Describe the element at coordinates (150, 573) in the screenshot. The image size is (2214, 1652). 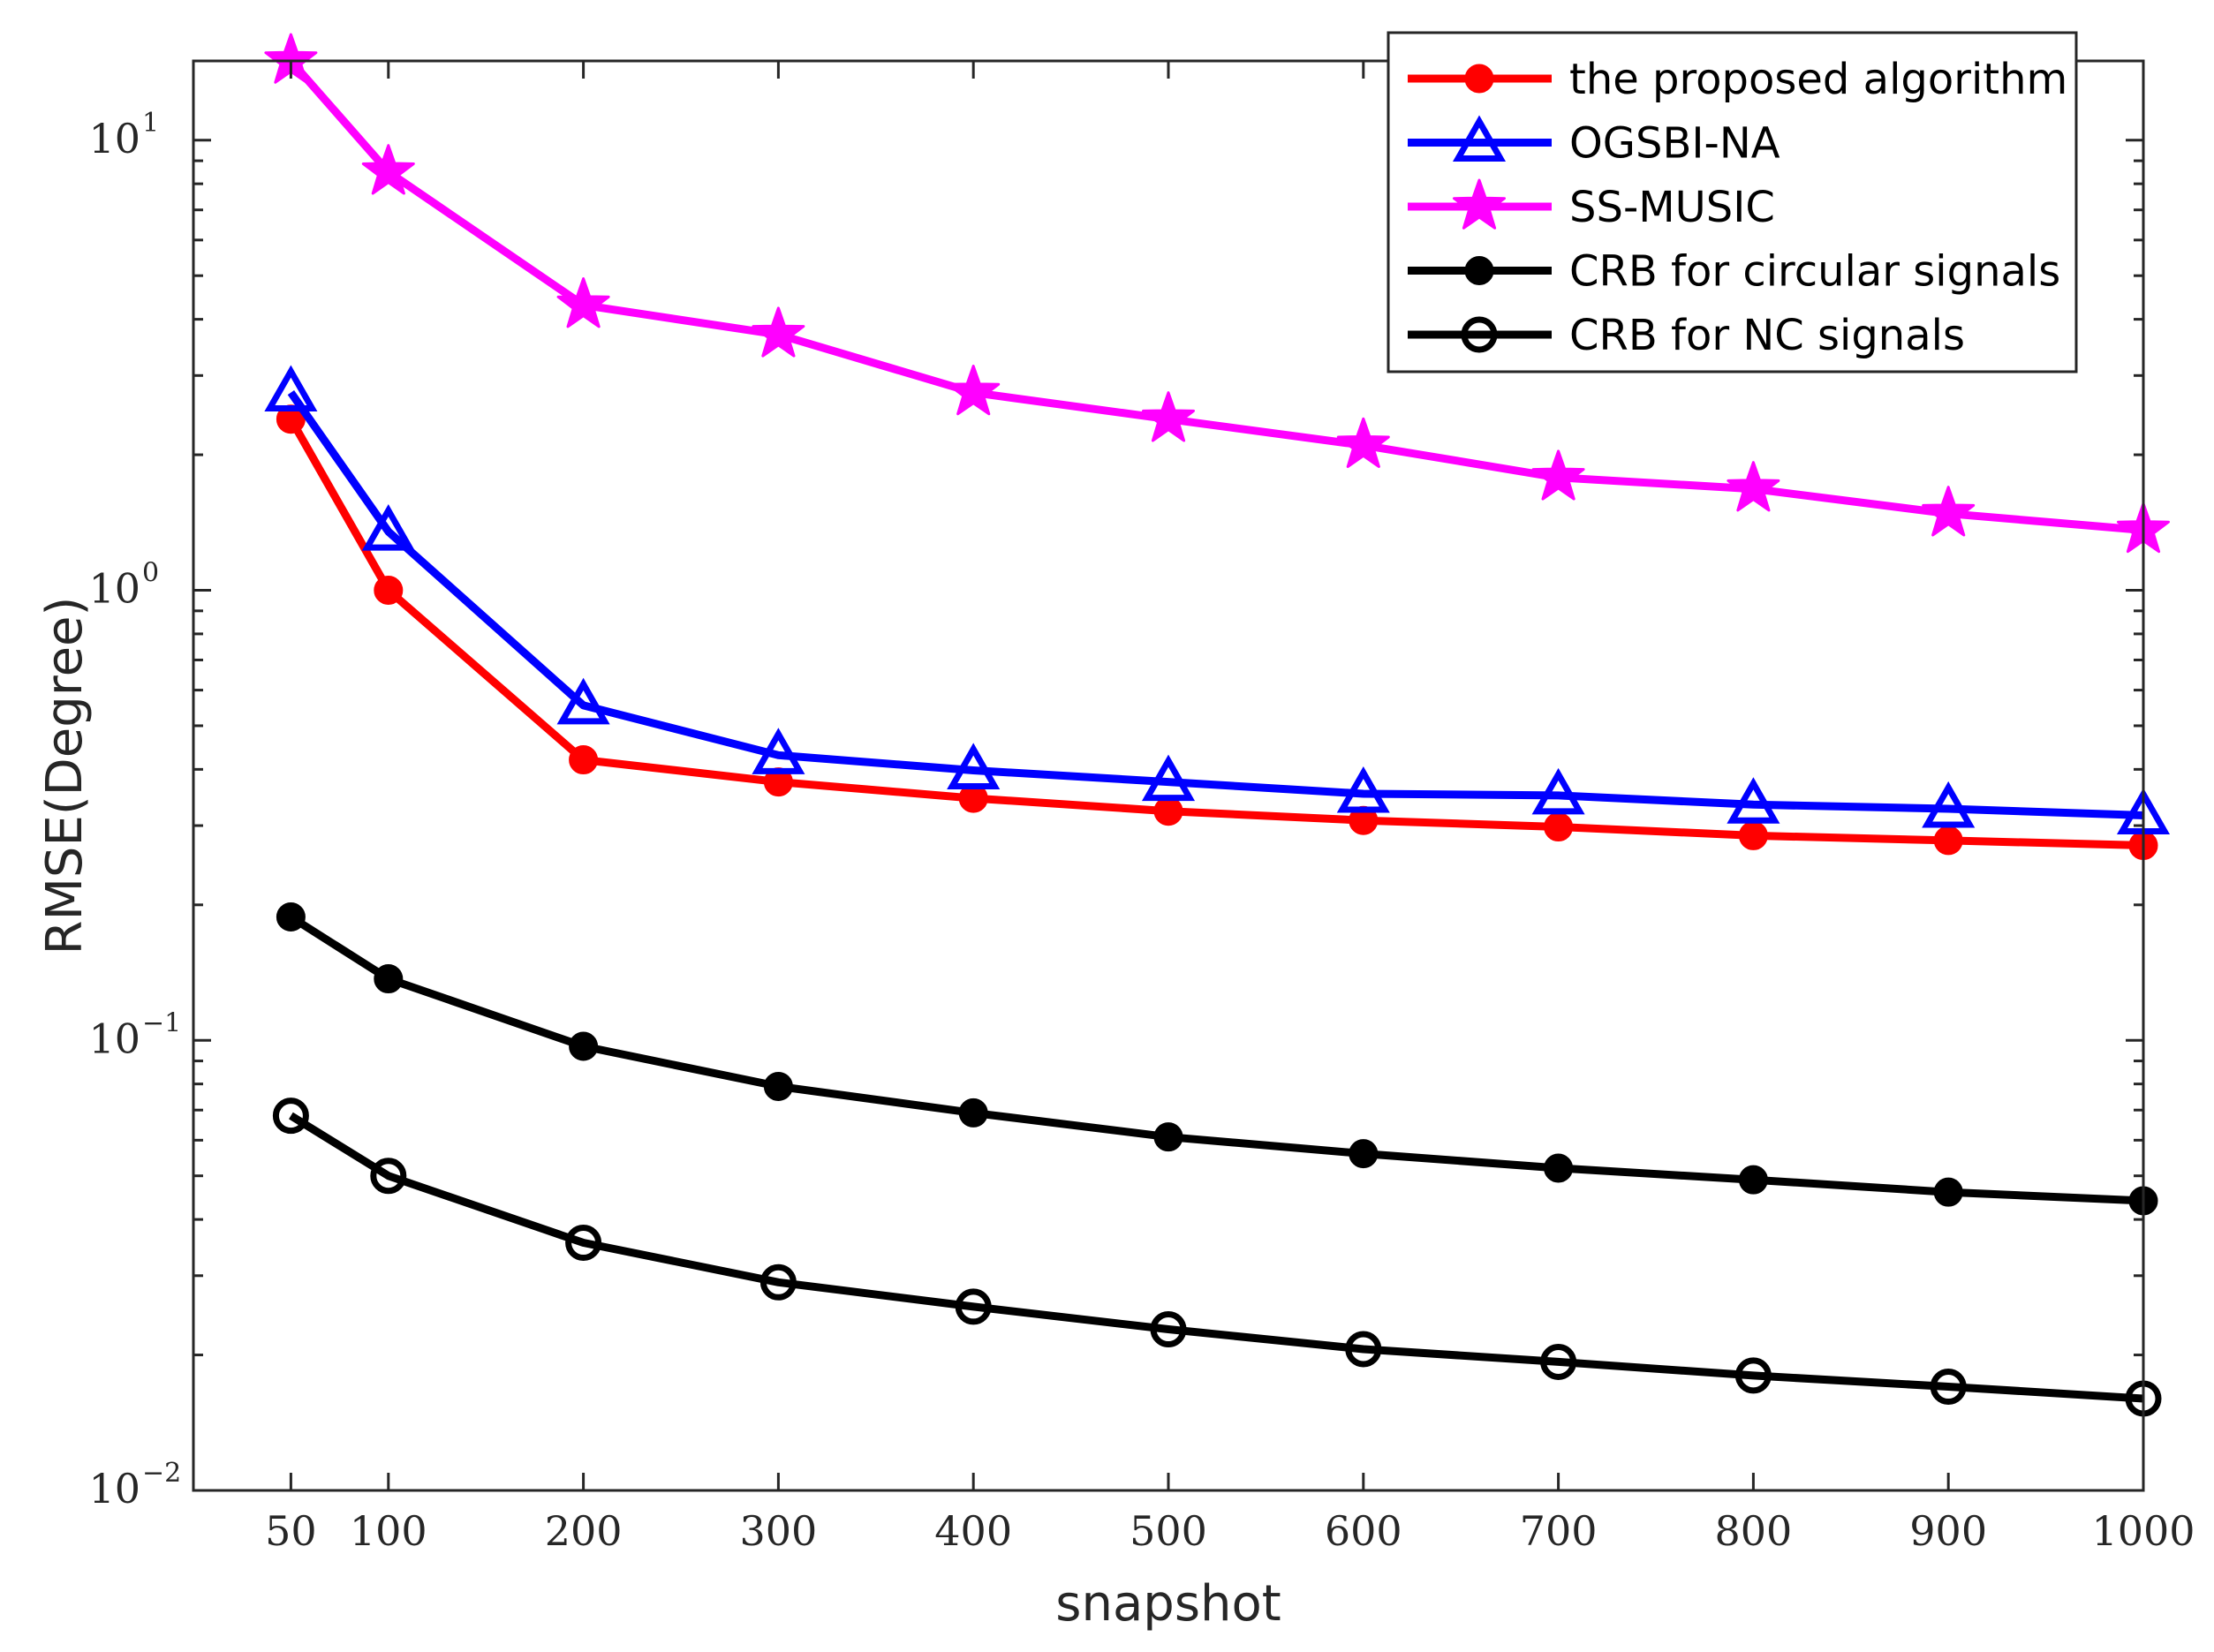
I see `y-tick-exponent: 0` at that location.